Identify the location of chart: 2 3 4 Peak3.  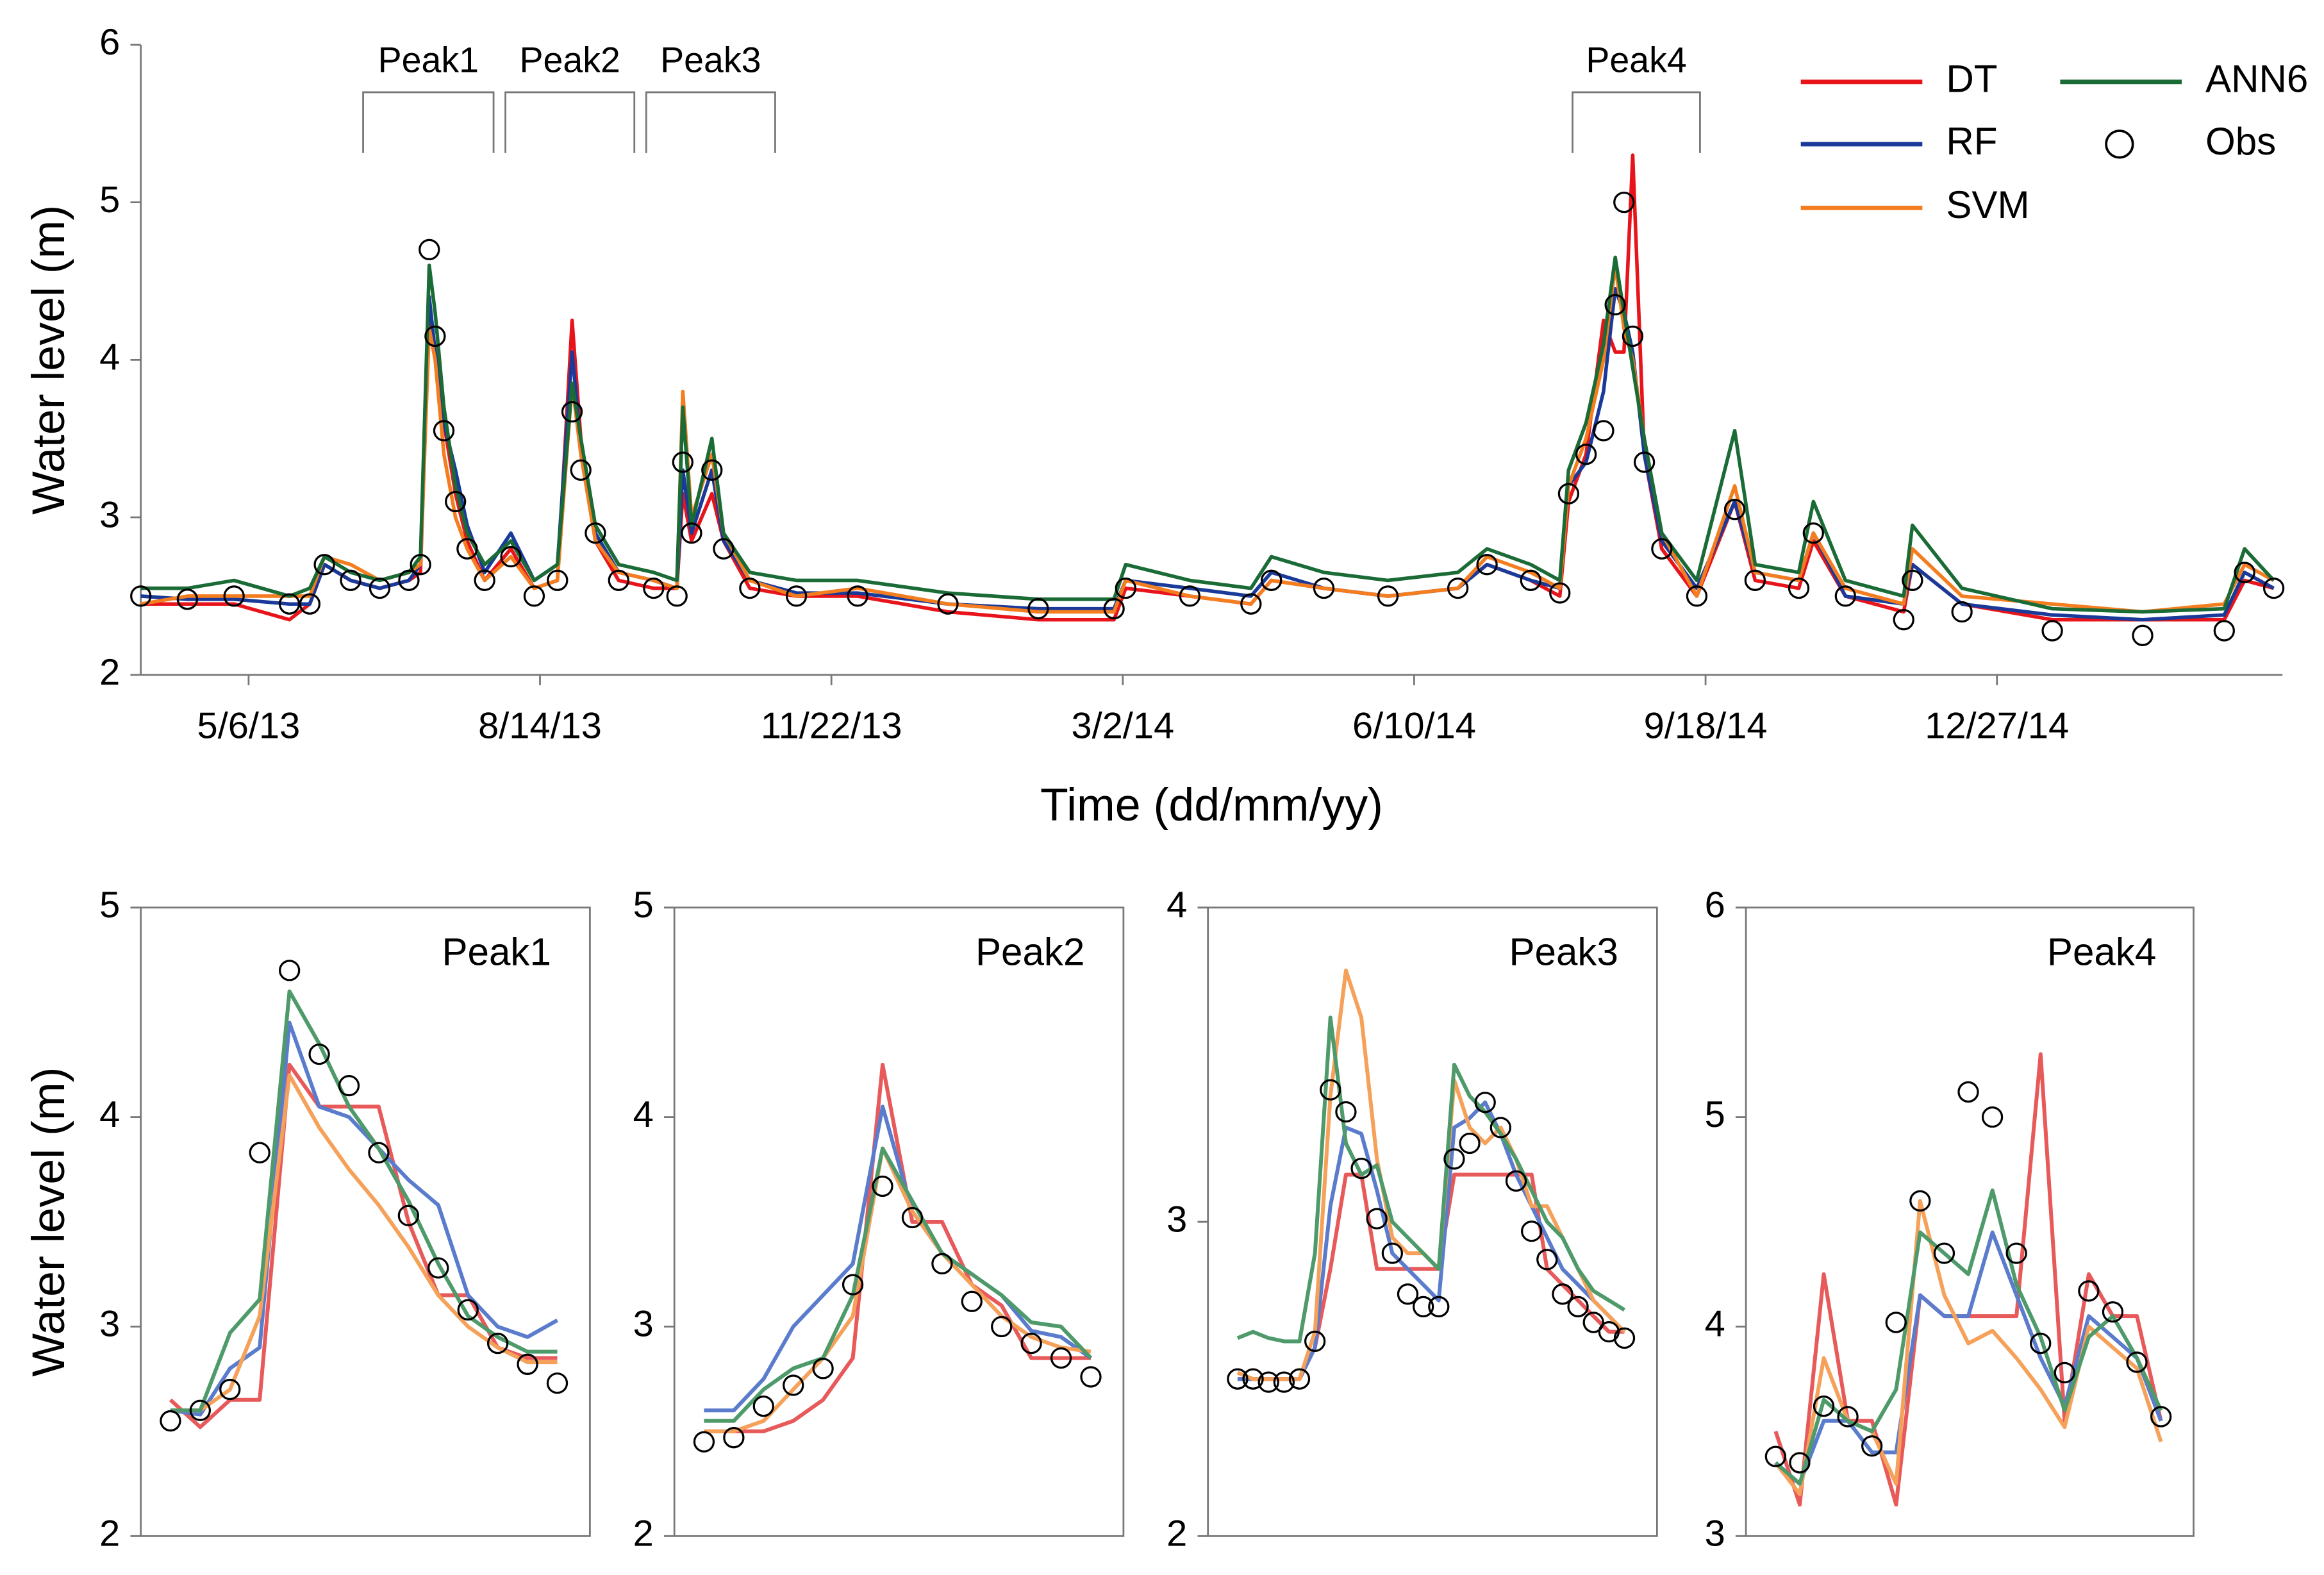
(1412, 1220).